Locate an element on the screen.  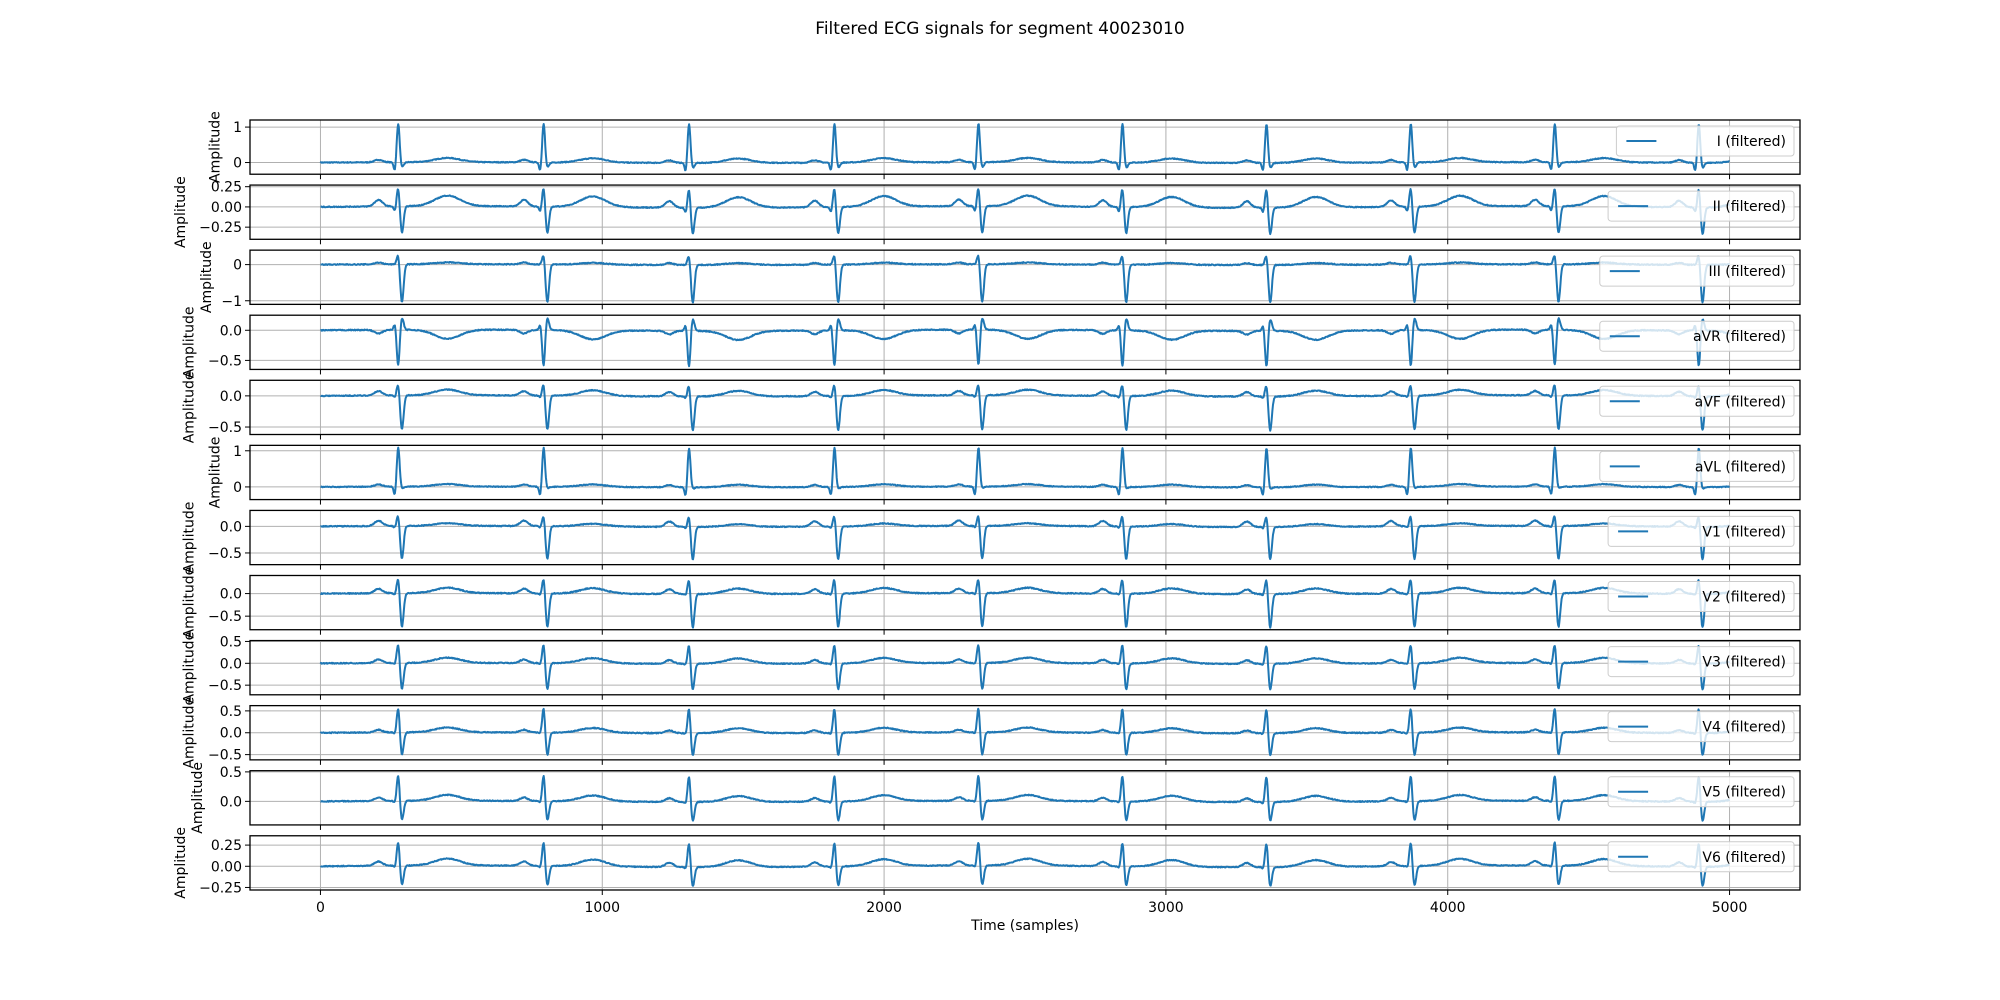
ecg-trace-V6 is located at coordinates (1025, 864).